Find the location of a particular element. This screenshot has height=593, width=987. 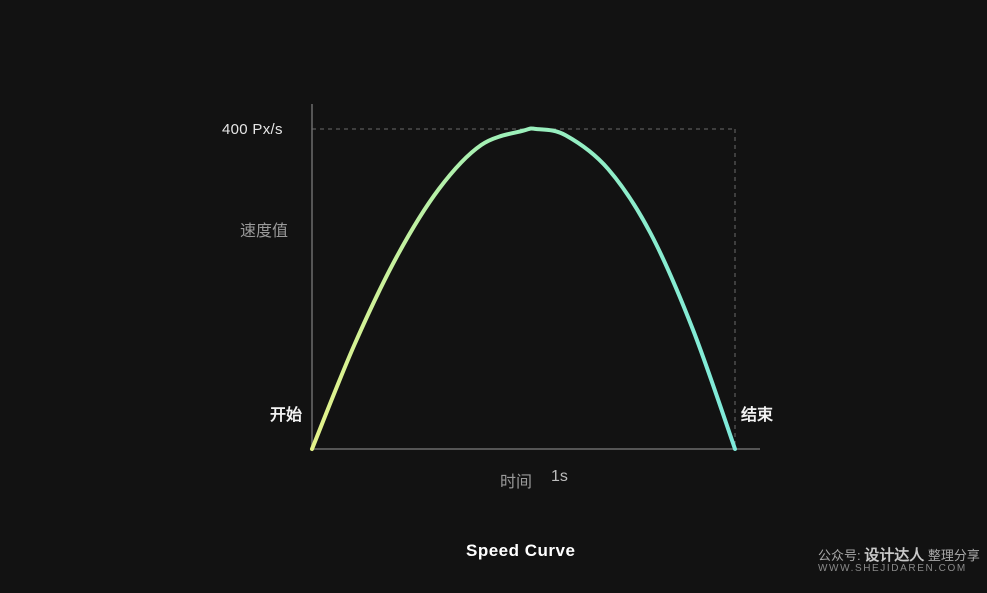

watermark-line-1: 公众号: 设计达人 整理分享 is located at coordinates (899, 554).